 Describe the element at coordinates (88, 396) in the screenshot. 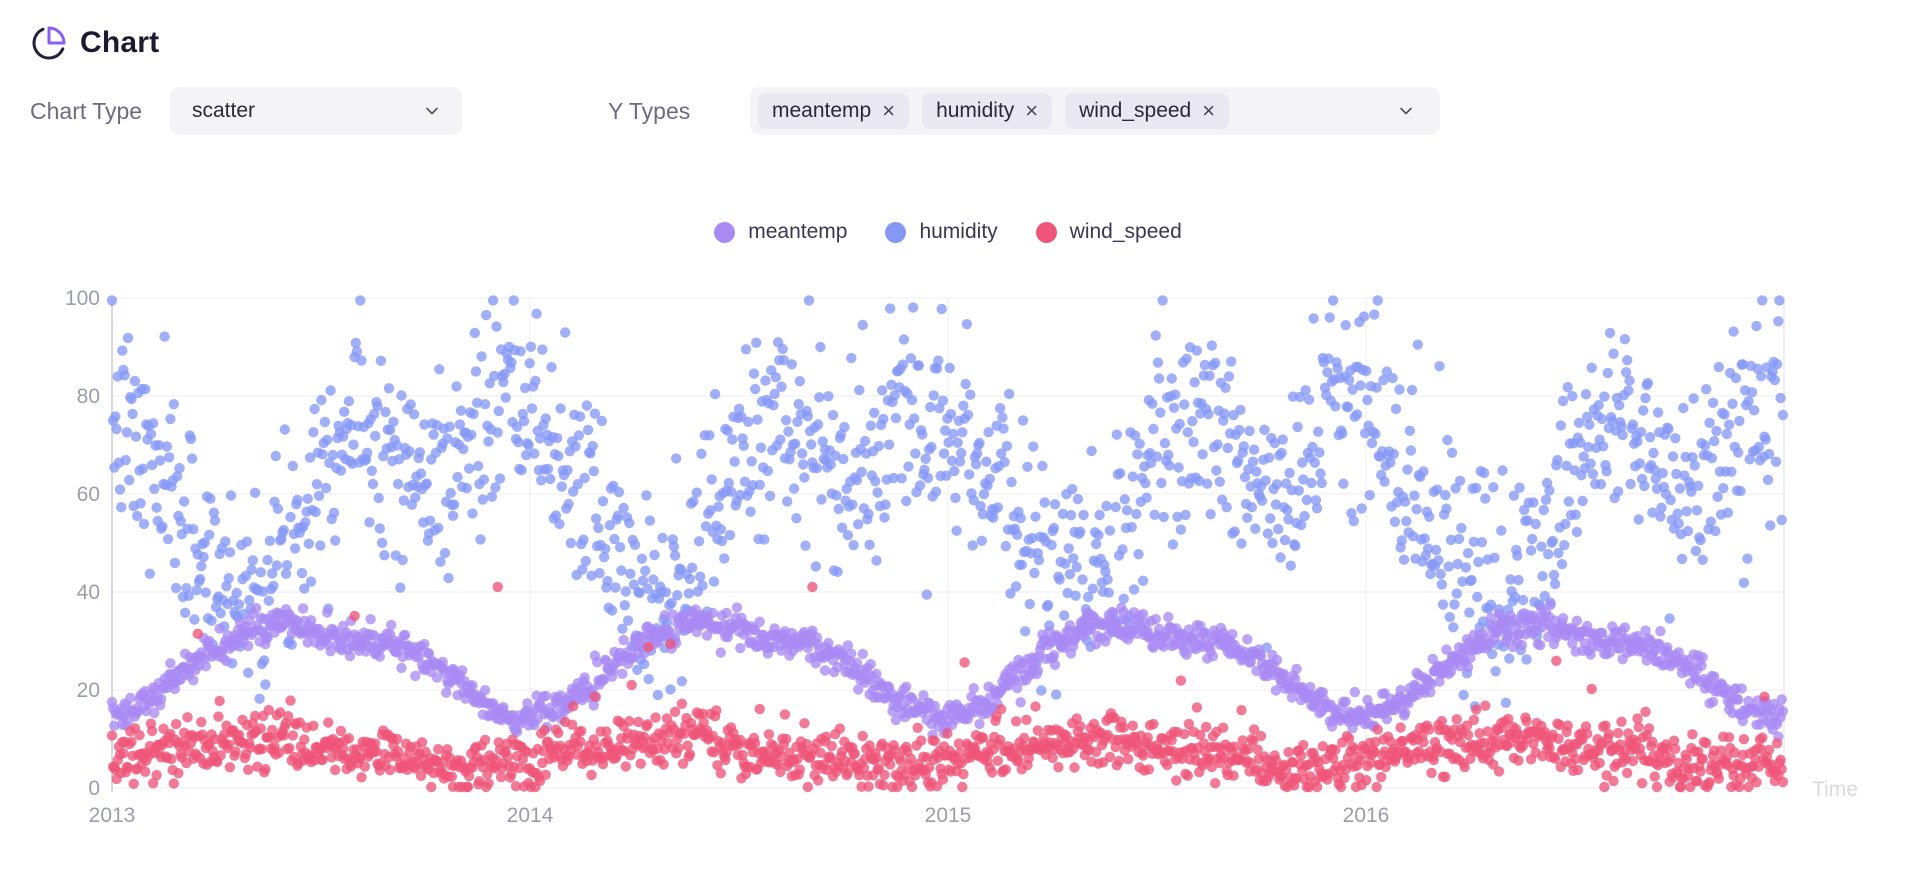

I see `y-axis-tick: 80` at that location.